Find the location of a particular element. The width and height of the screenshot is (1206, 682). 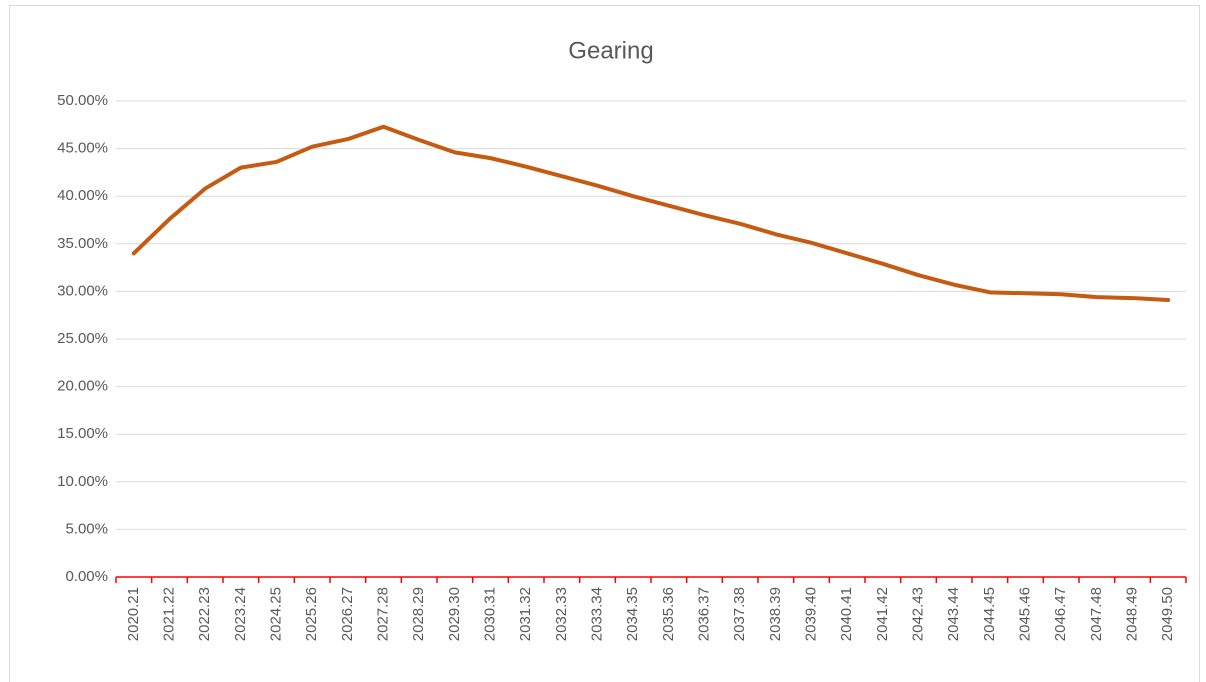

x-tick-label: 2022.23 is located at coordinates (204, 614).